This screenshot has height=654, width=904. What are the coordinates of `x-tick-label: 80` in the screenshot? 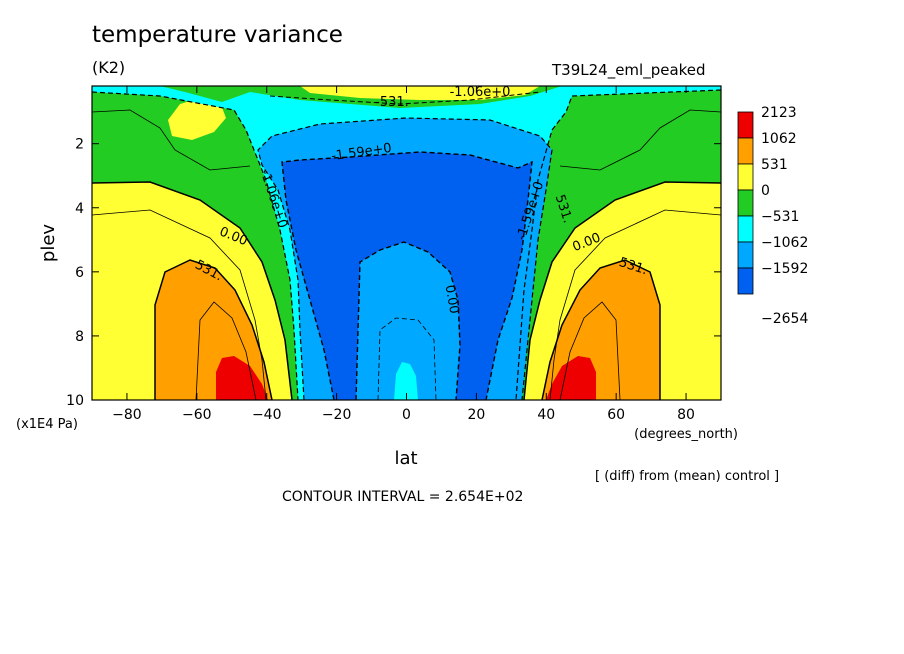 It's located at (686, 415).